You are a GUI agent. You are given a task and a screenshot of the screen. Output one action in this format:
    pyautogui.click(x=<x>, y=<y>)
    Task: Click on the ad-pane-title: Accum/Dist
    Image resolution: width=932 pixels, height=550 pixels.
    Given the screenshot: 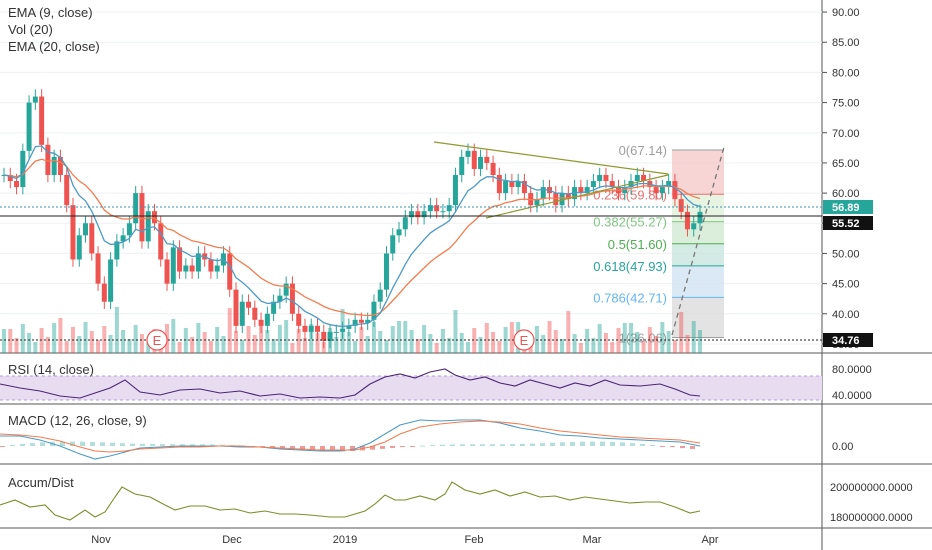 What is the action you would take?
    pyautogui.click(x=41, y=482)
    